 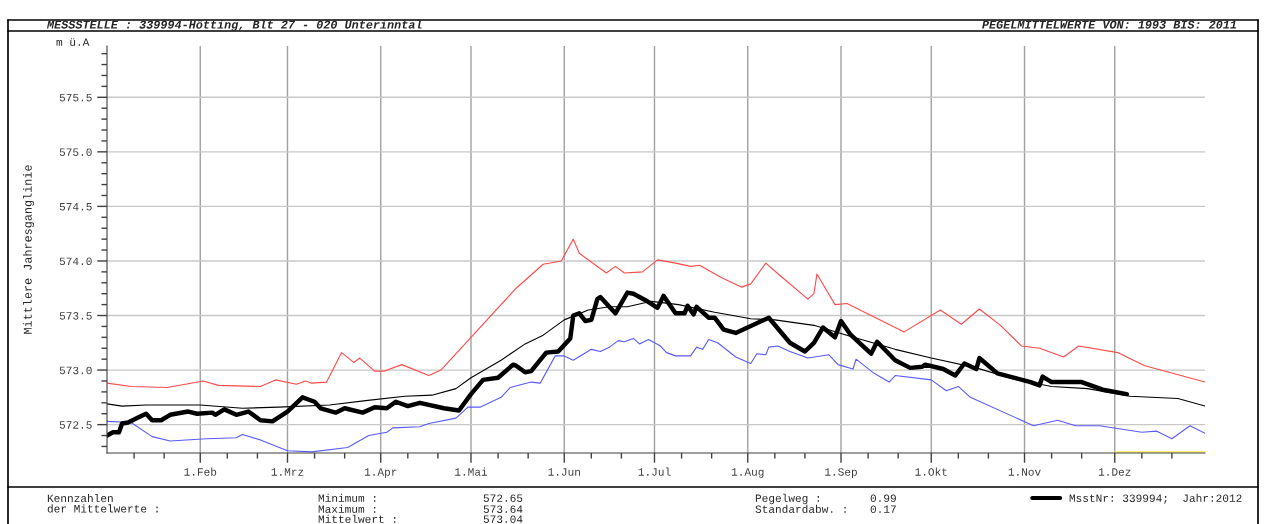 I want to click on text: 0.99, so click(x=883, y=498).